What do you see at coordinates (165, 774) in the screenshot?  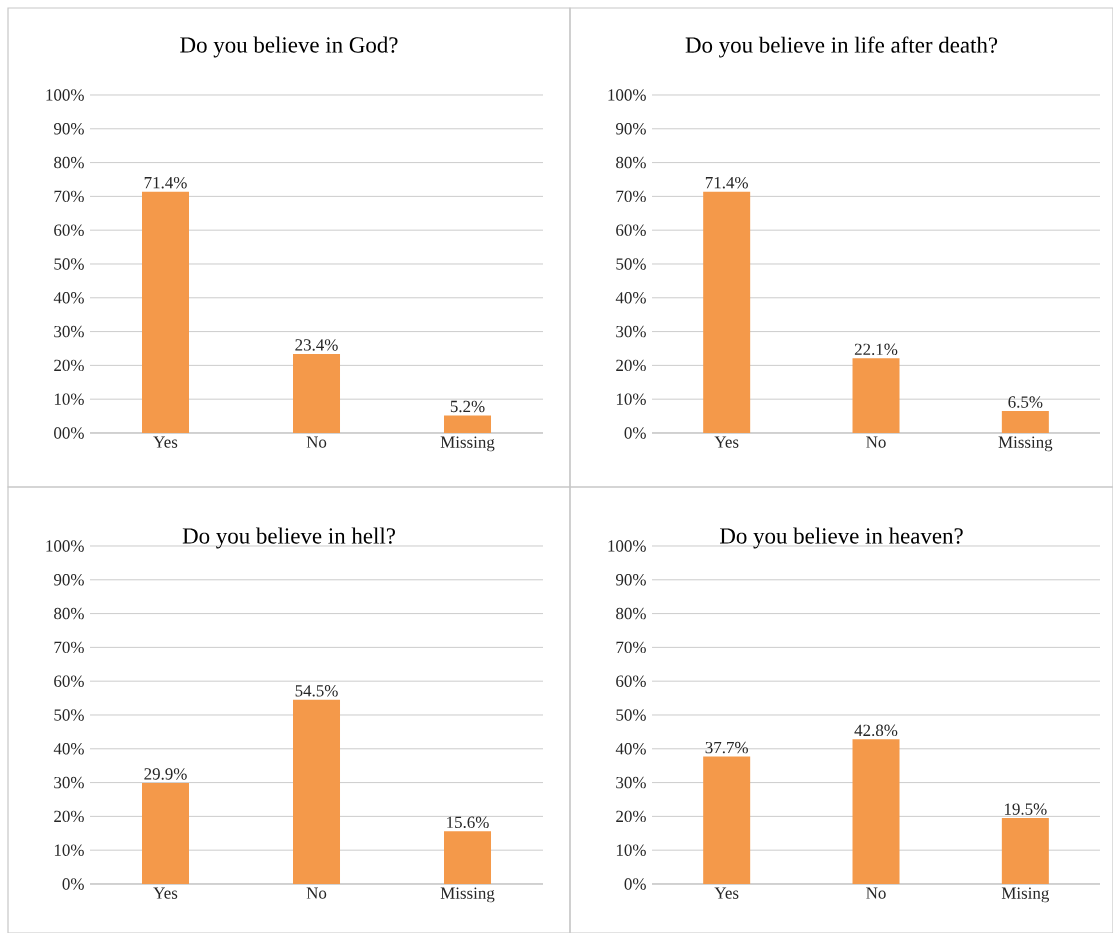 I see `data-label: 29.9%` at bounding box center [165, 774].